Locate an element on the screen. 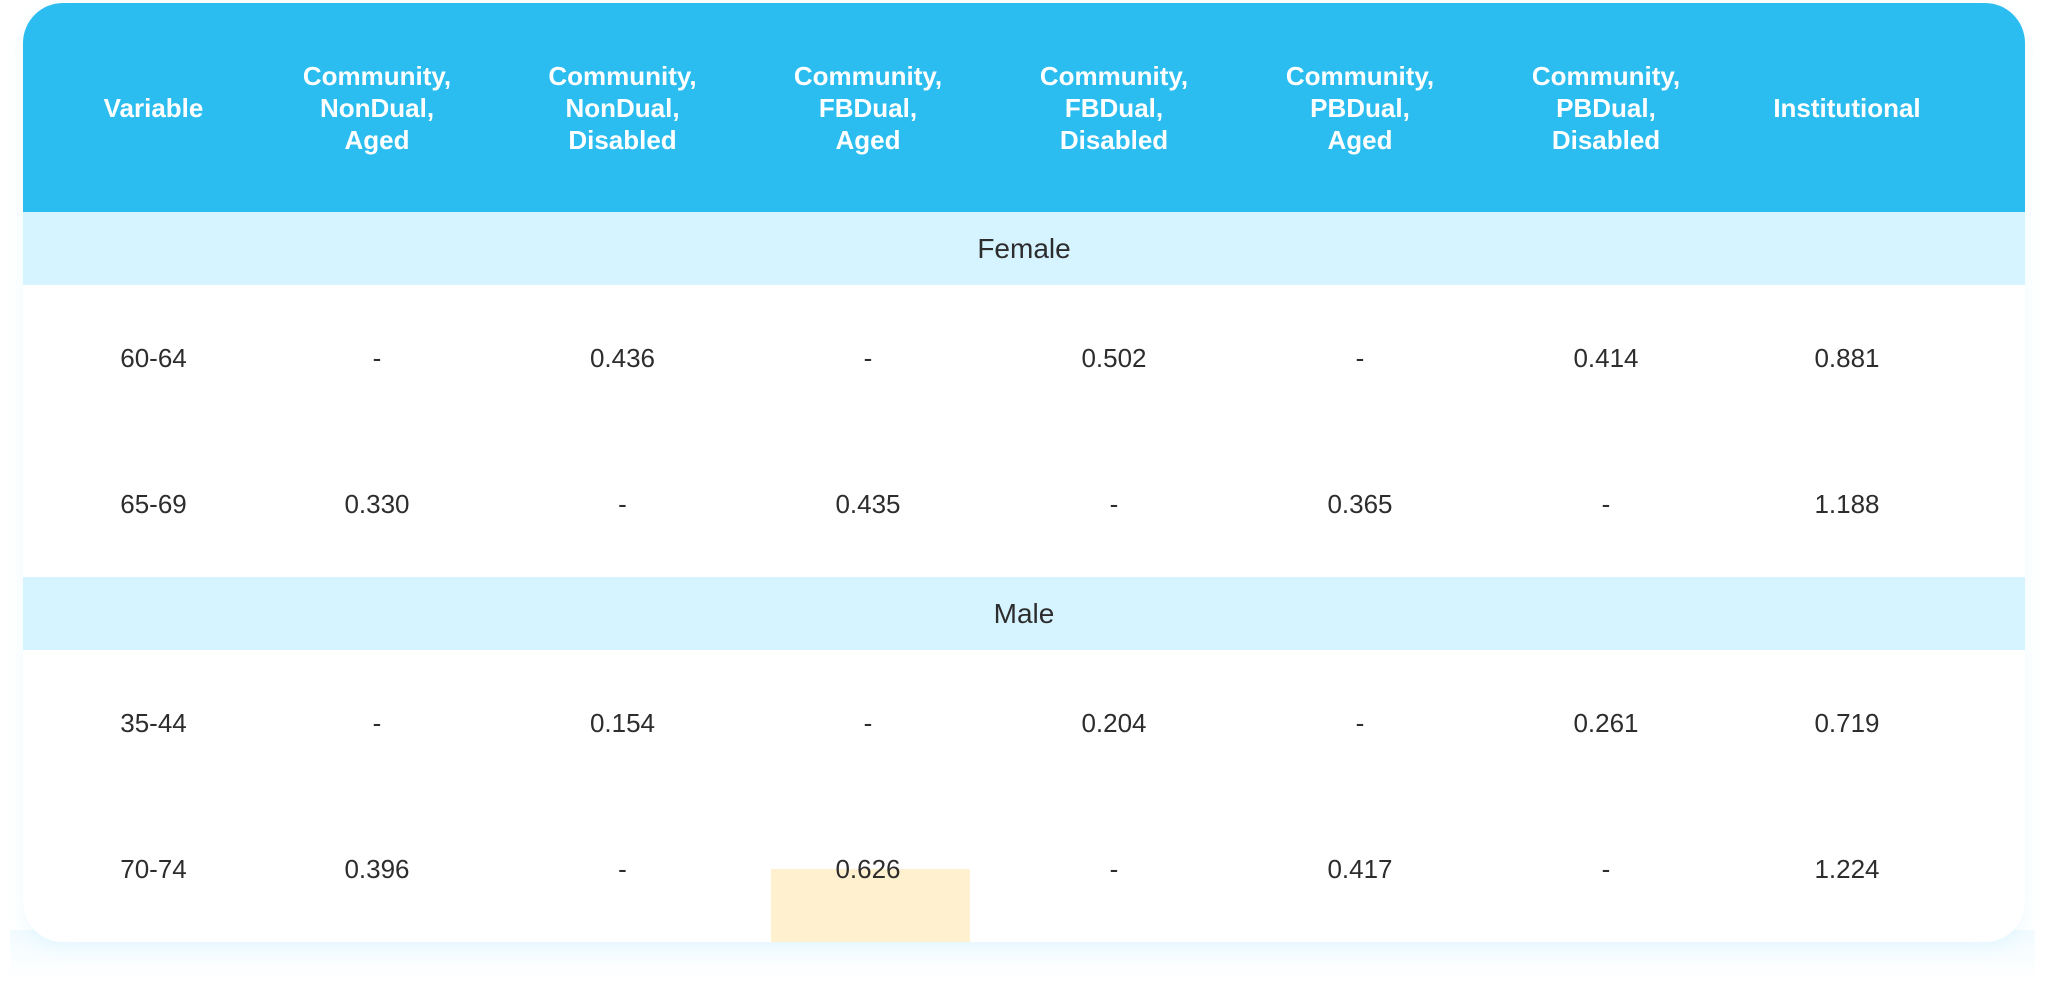 Image resolution: width=2048 pixels, height=987 pixels. cell-value: 1.224 is located at coordinates (1847, 868).